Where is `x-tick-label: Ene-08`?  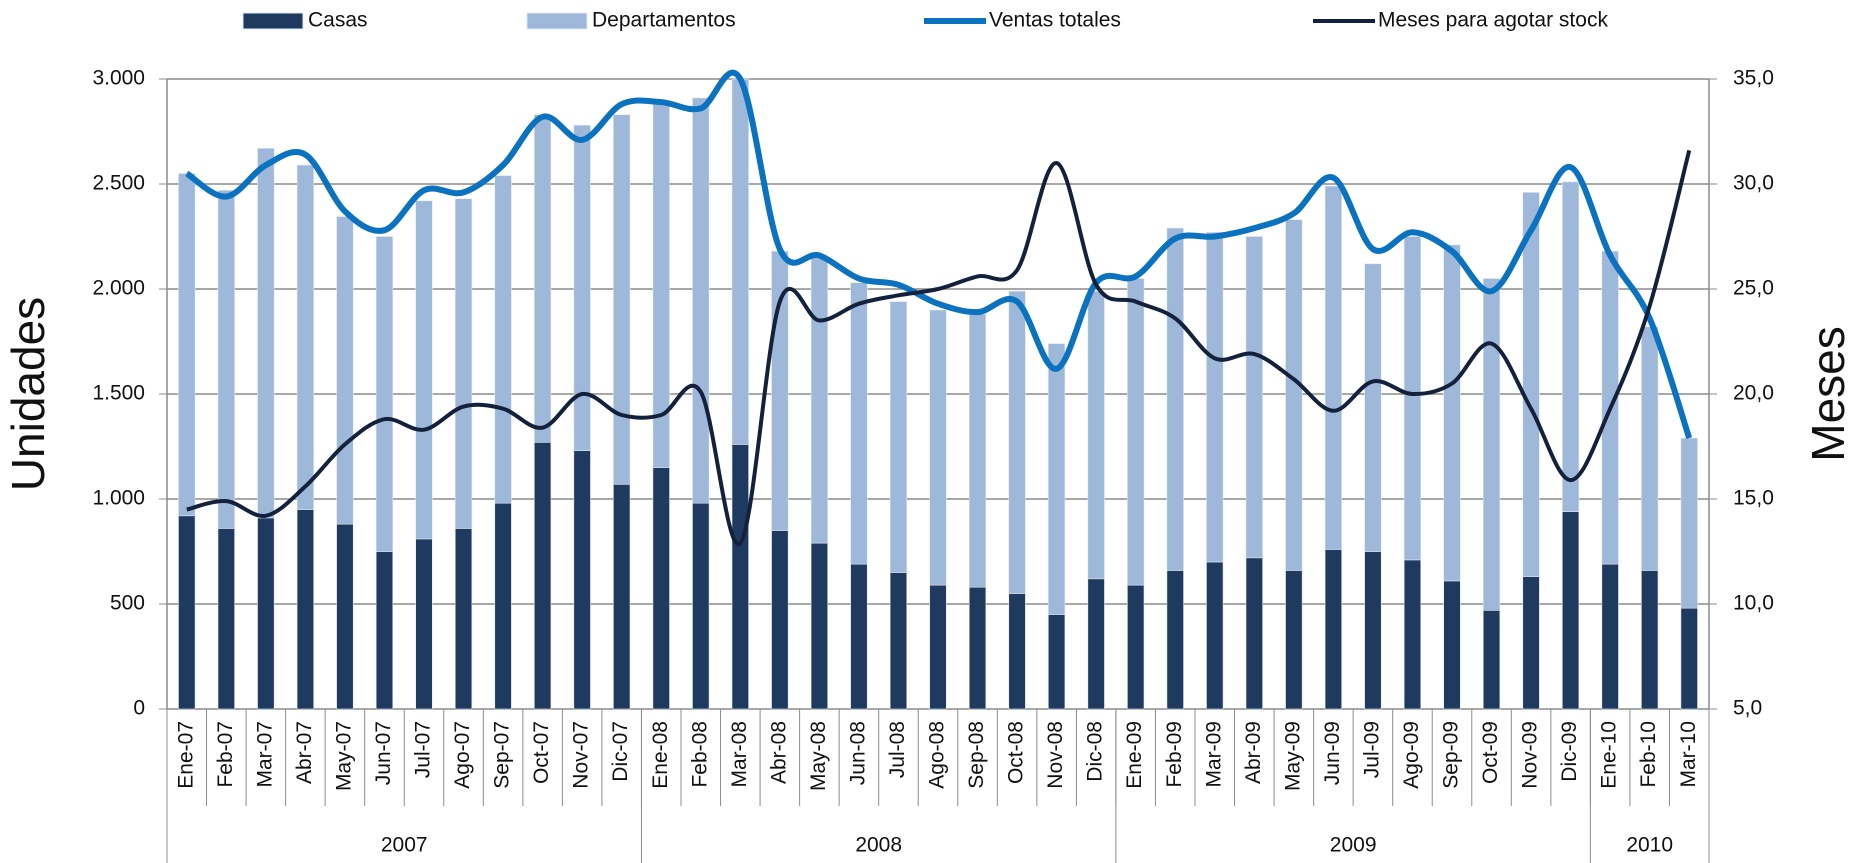
x-tick-label: Ene-08 is located at coordinates (660, 755).